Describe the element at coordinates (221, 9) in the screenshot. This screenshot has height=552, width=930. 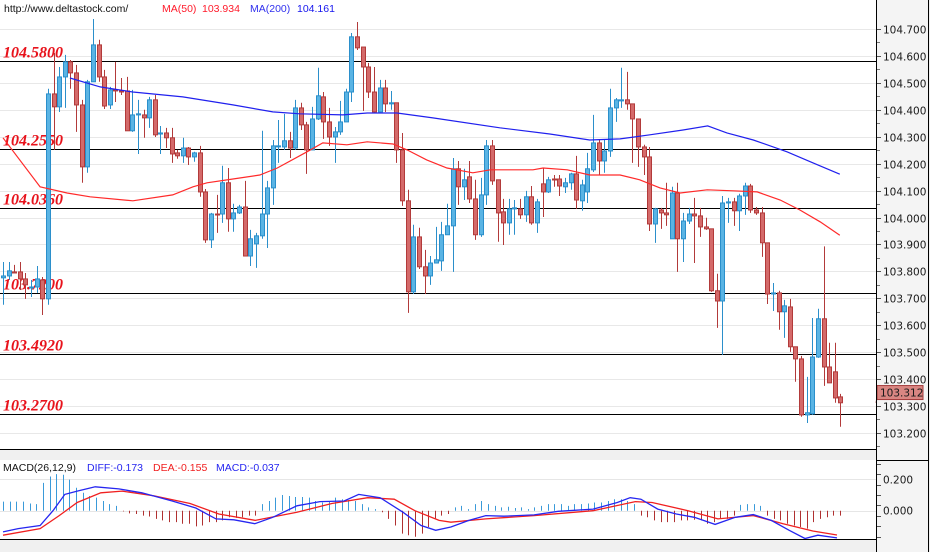
I see `ma50-value: 103.934` at that location.